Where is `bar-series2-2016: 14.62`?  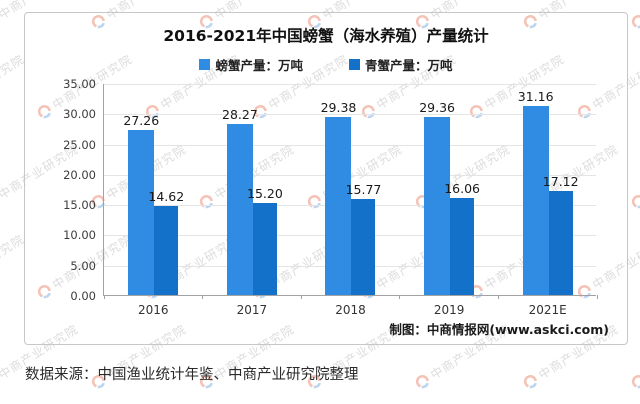 bar-series2-2016: 14.62 is located at coordinates (166, 242).